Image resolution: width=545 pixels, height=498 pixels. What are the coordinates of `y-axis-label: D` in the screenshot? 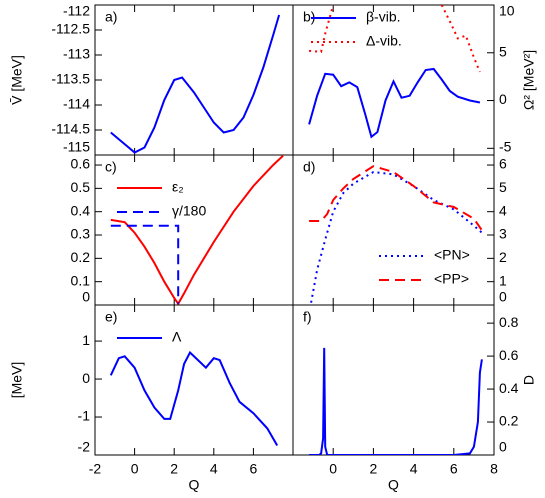 It's located at (529, 380).